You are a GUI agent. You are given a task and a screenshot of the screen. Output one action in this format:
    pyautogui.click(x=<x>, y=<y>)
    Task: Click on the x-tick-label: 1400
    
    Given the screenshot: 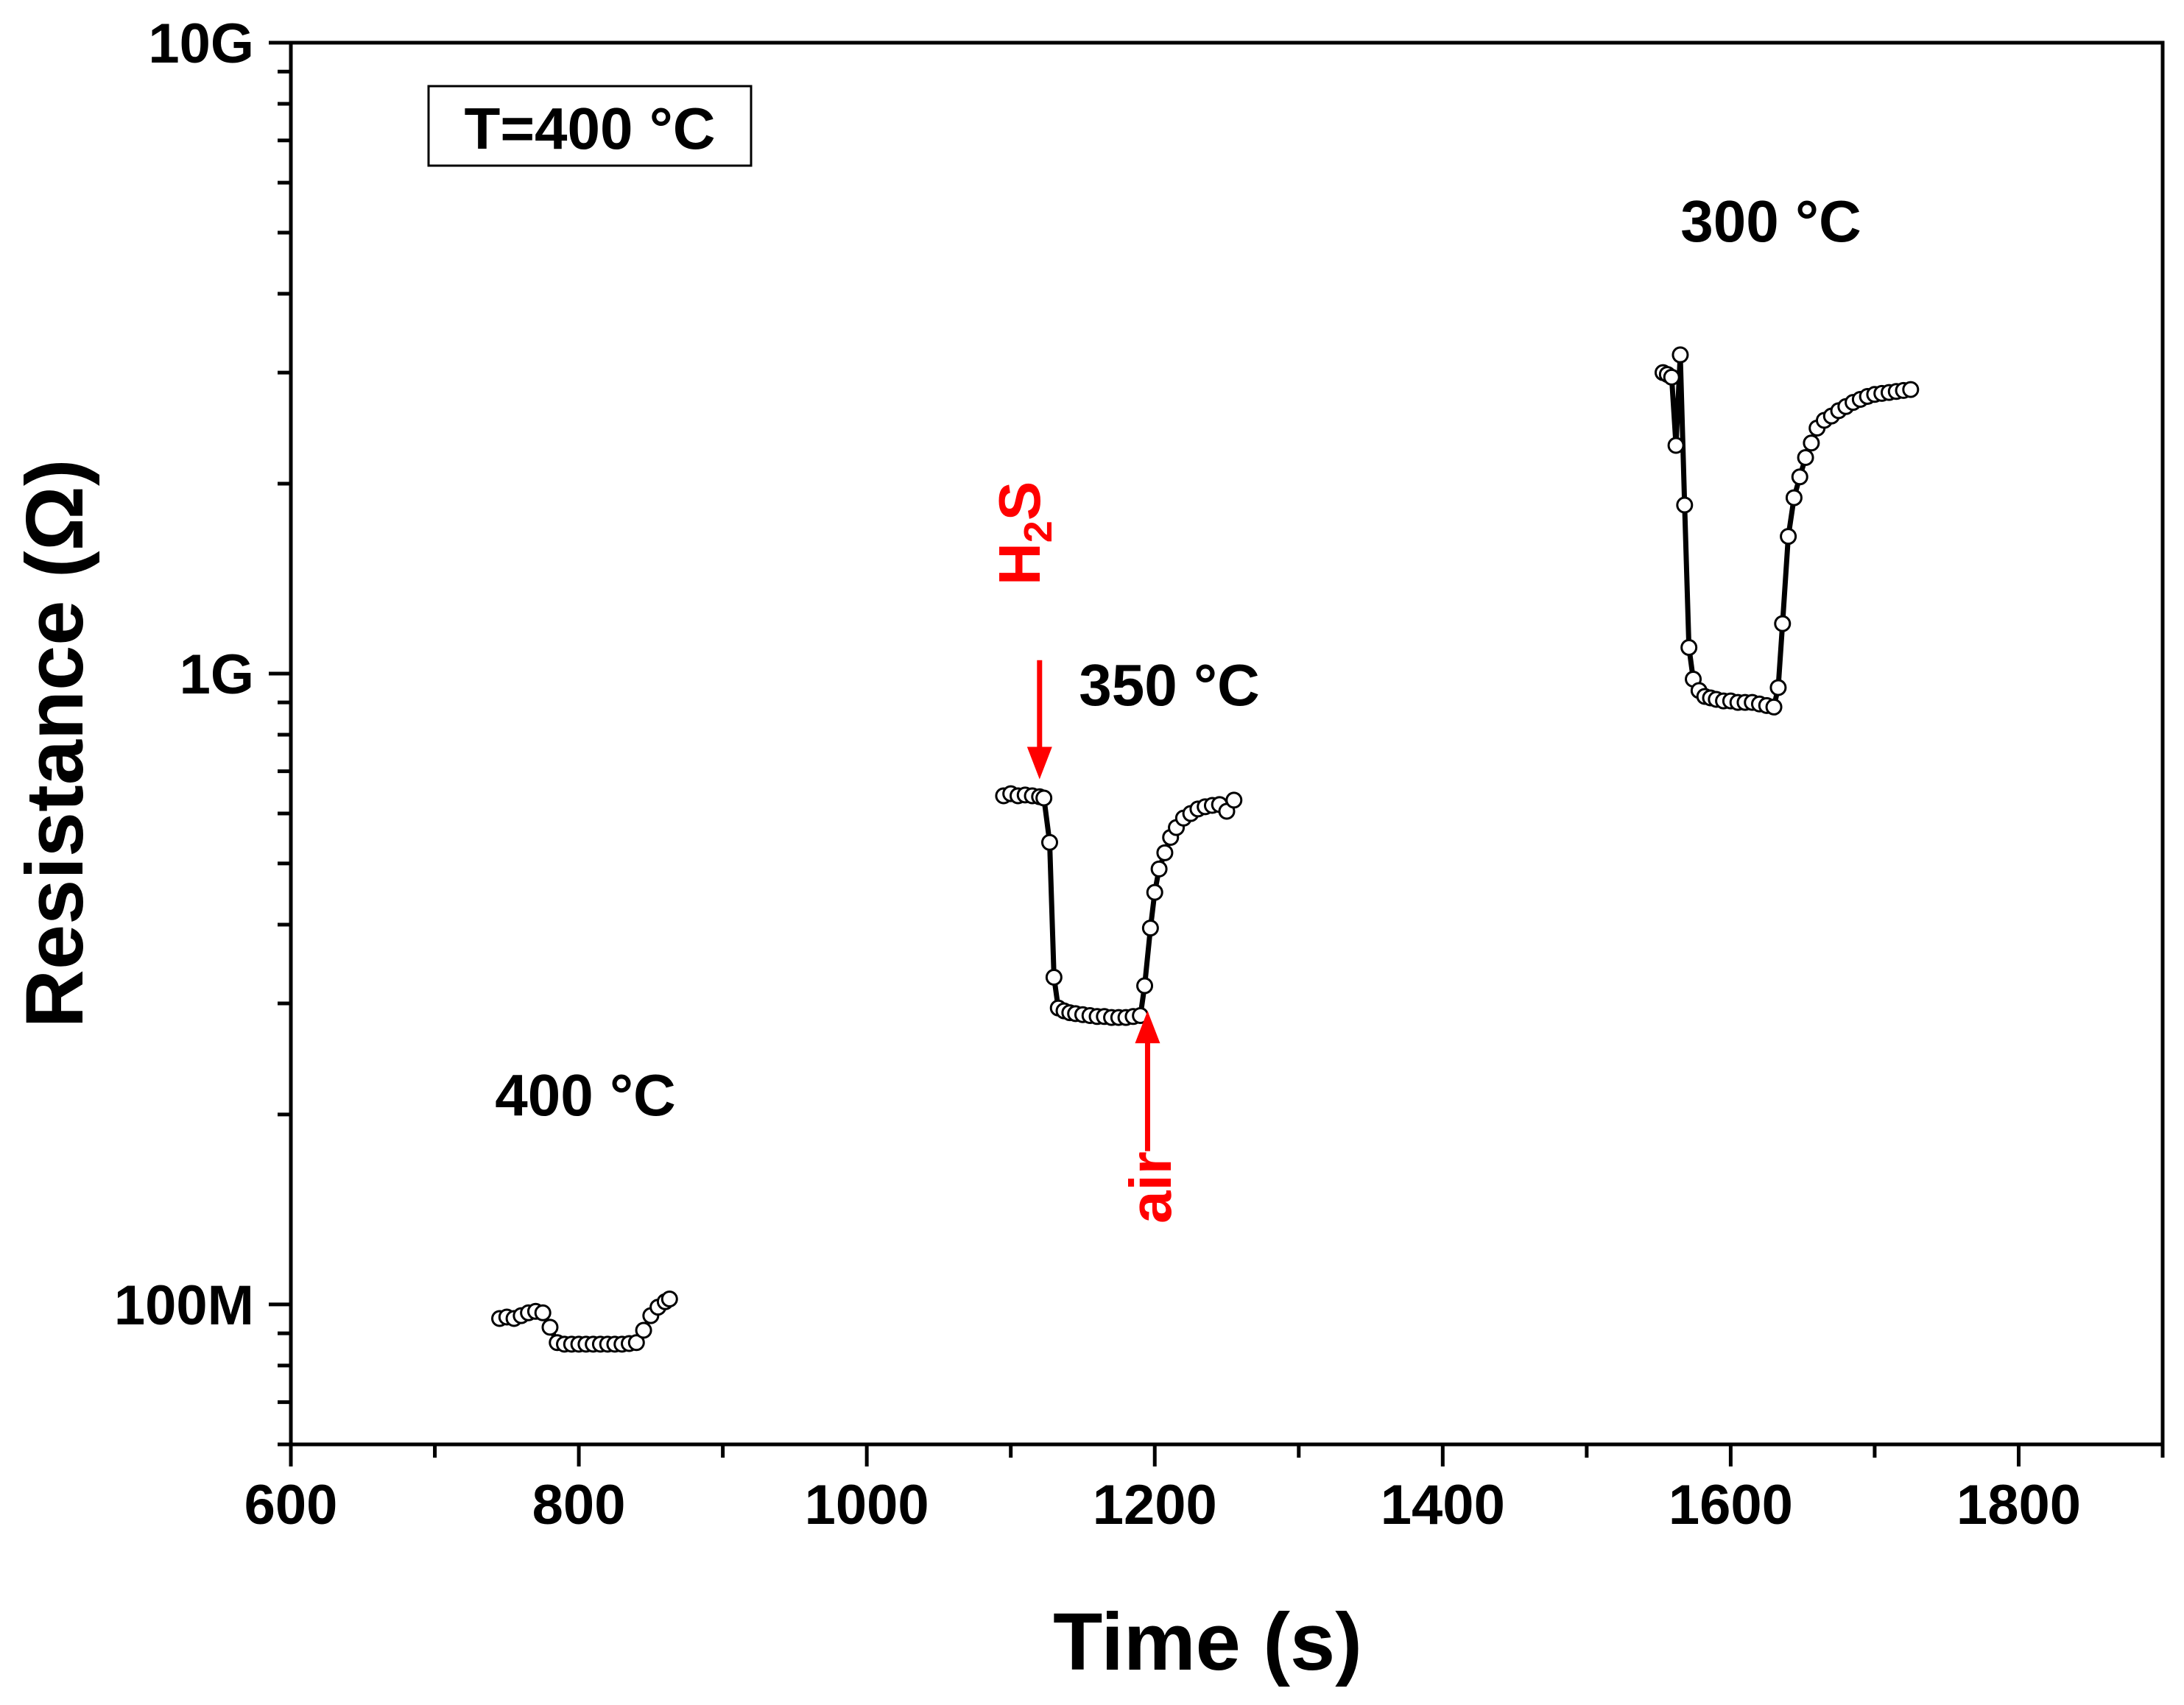 What is the action you would take?
    pyautogui.click(x=1443, y=1505)
    